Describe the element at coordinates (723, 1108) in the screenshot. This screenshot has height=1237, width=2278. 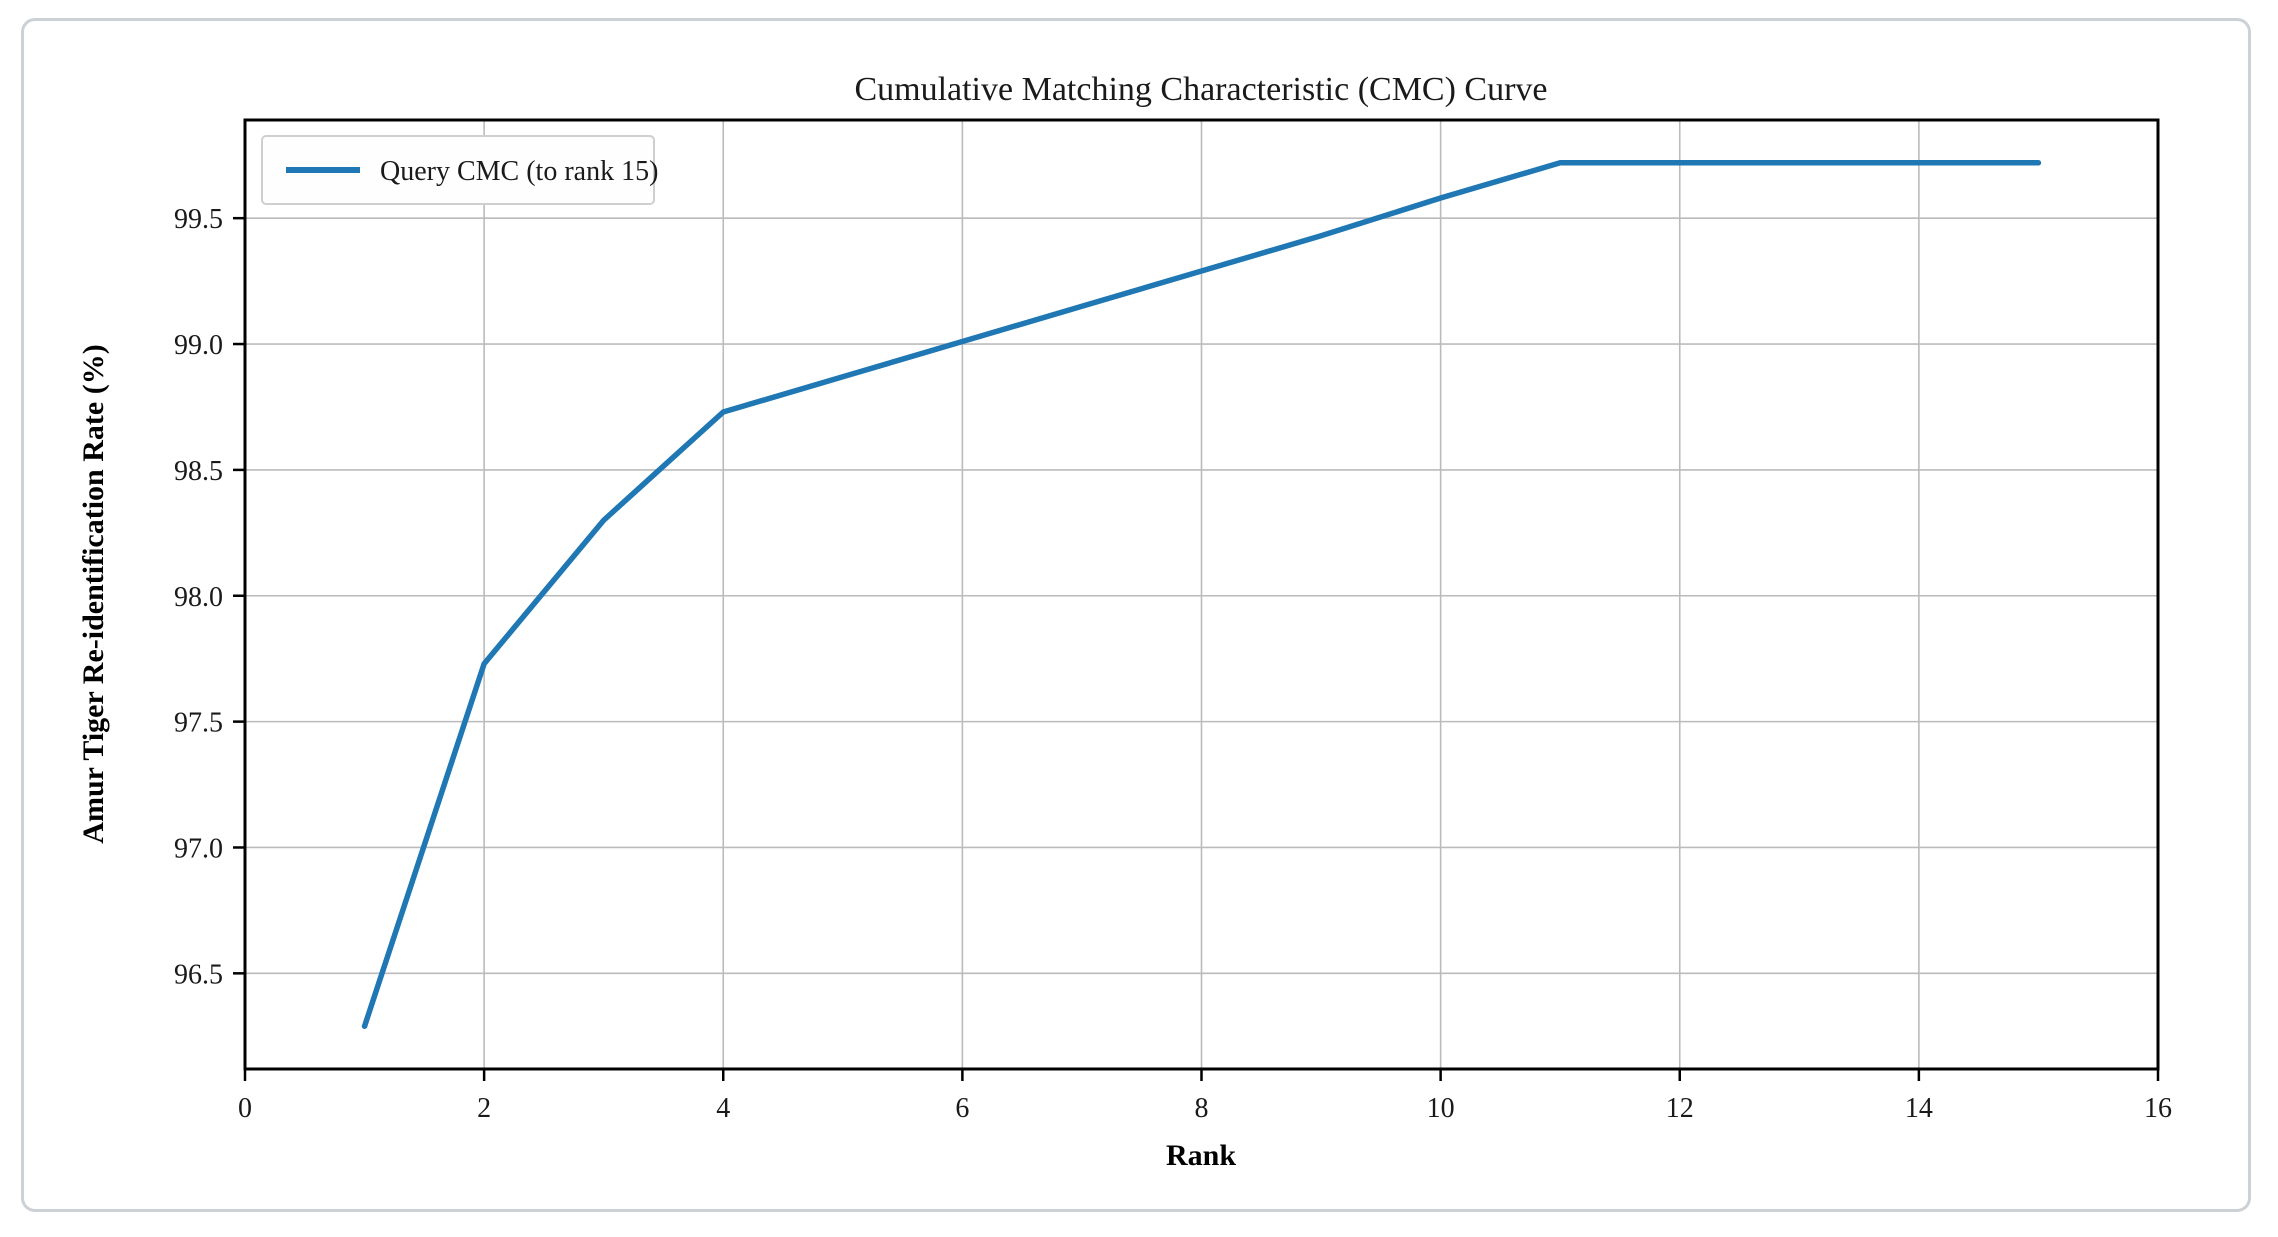
I see `x-tick-label: 4` at that location.